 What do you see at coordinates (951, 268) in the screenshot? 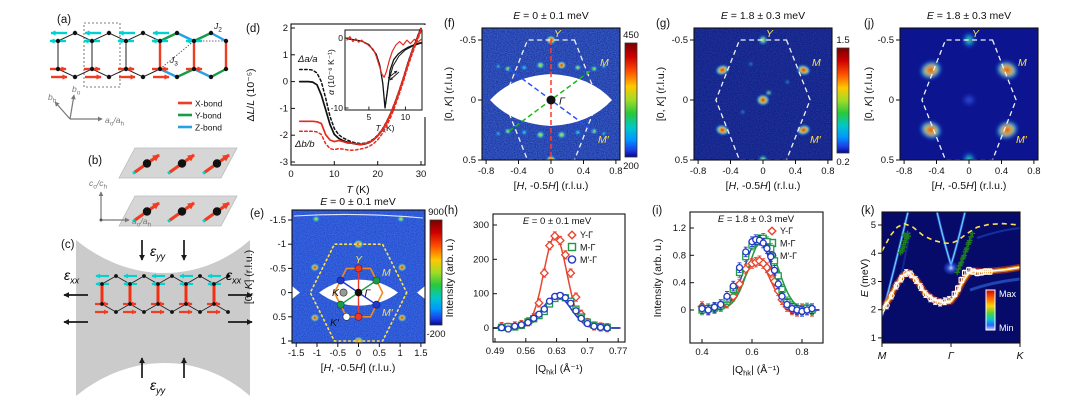
I see `gamma-intensity-blob` at bounding box center [951, 268].